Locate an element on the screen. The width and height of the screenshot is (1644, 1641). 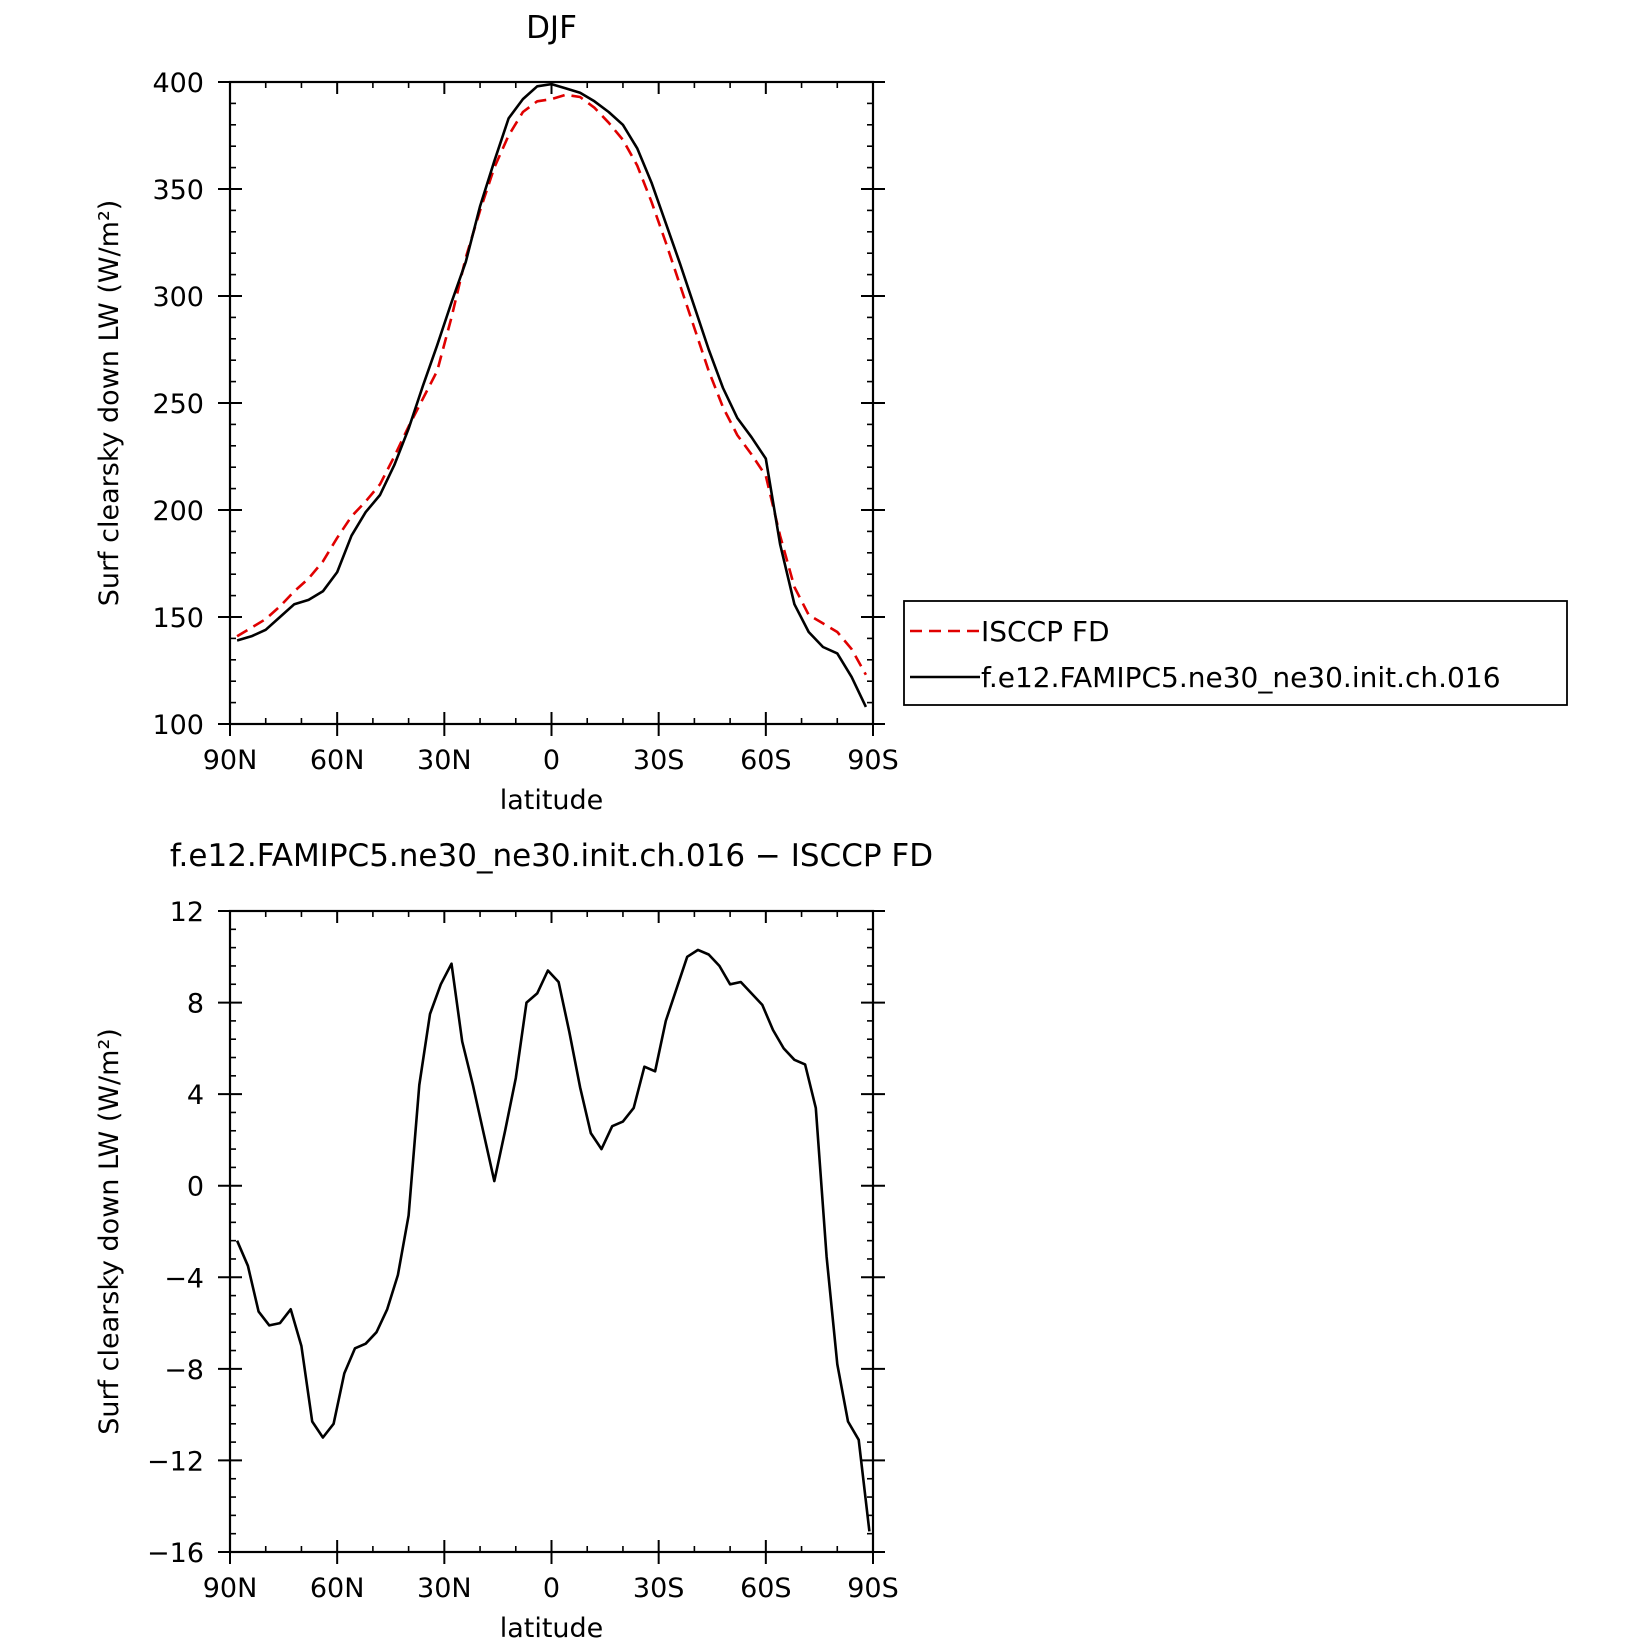
legend-entry-label: f.e12.FAMIPC5.ne30_ne30.init.ch.016 is located at coordinates (1241, 677).